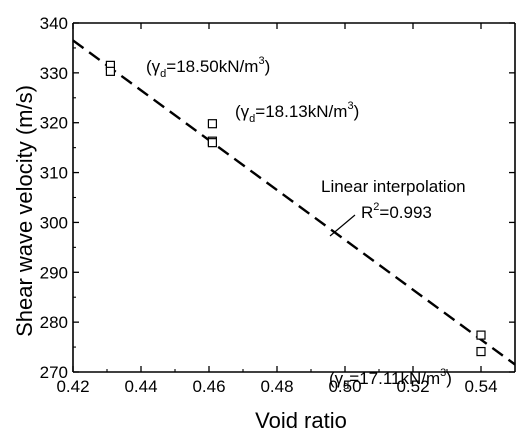 This screenshot has width=527, height=435. I want to click on x-tick-label: 0.42, so click(72, 386).